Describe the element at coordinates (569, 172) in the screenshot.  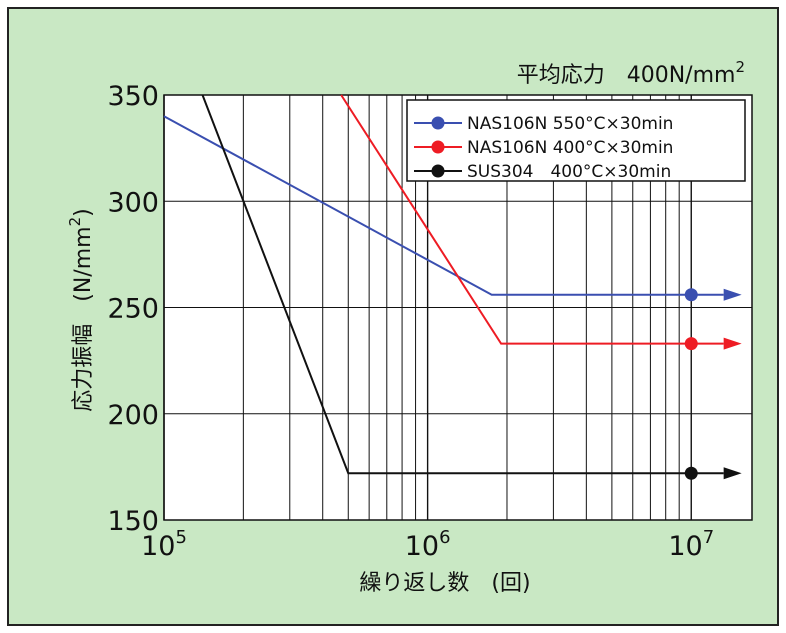
I see `legend-label: SUS304 400°C×30min` at that location.